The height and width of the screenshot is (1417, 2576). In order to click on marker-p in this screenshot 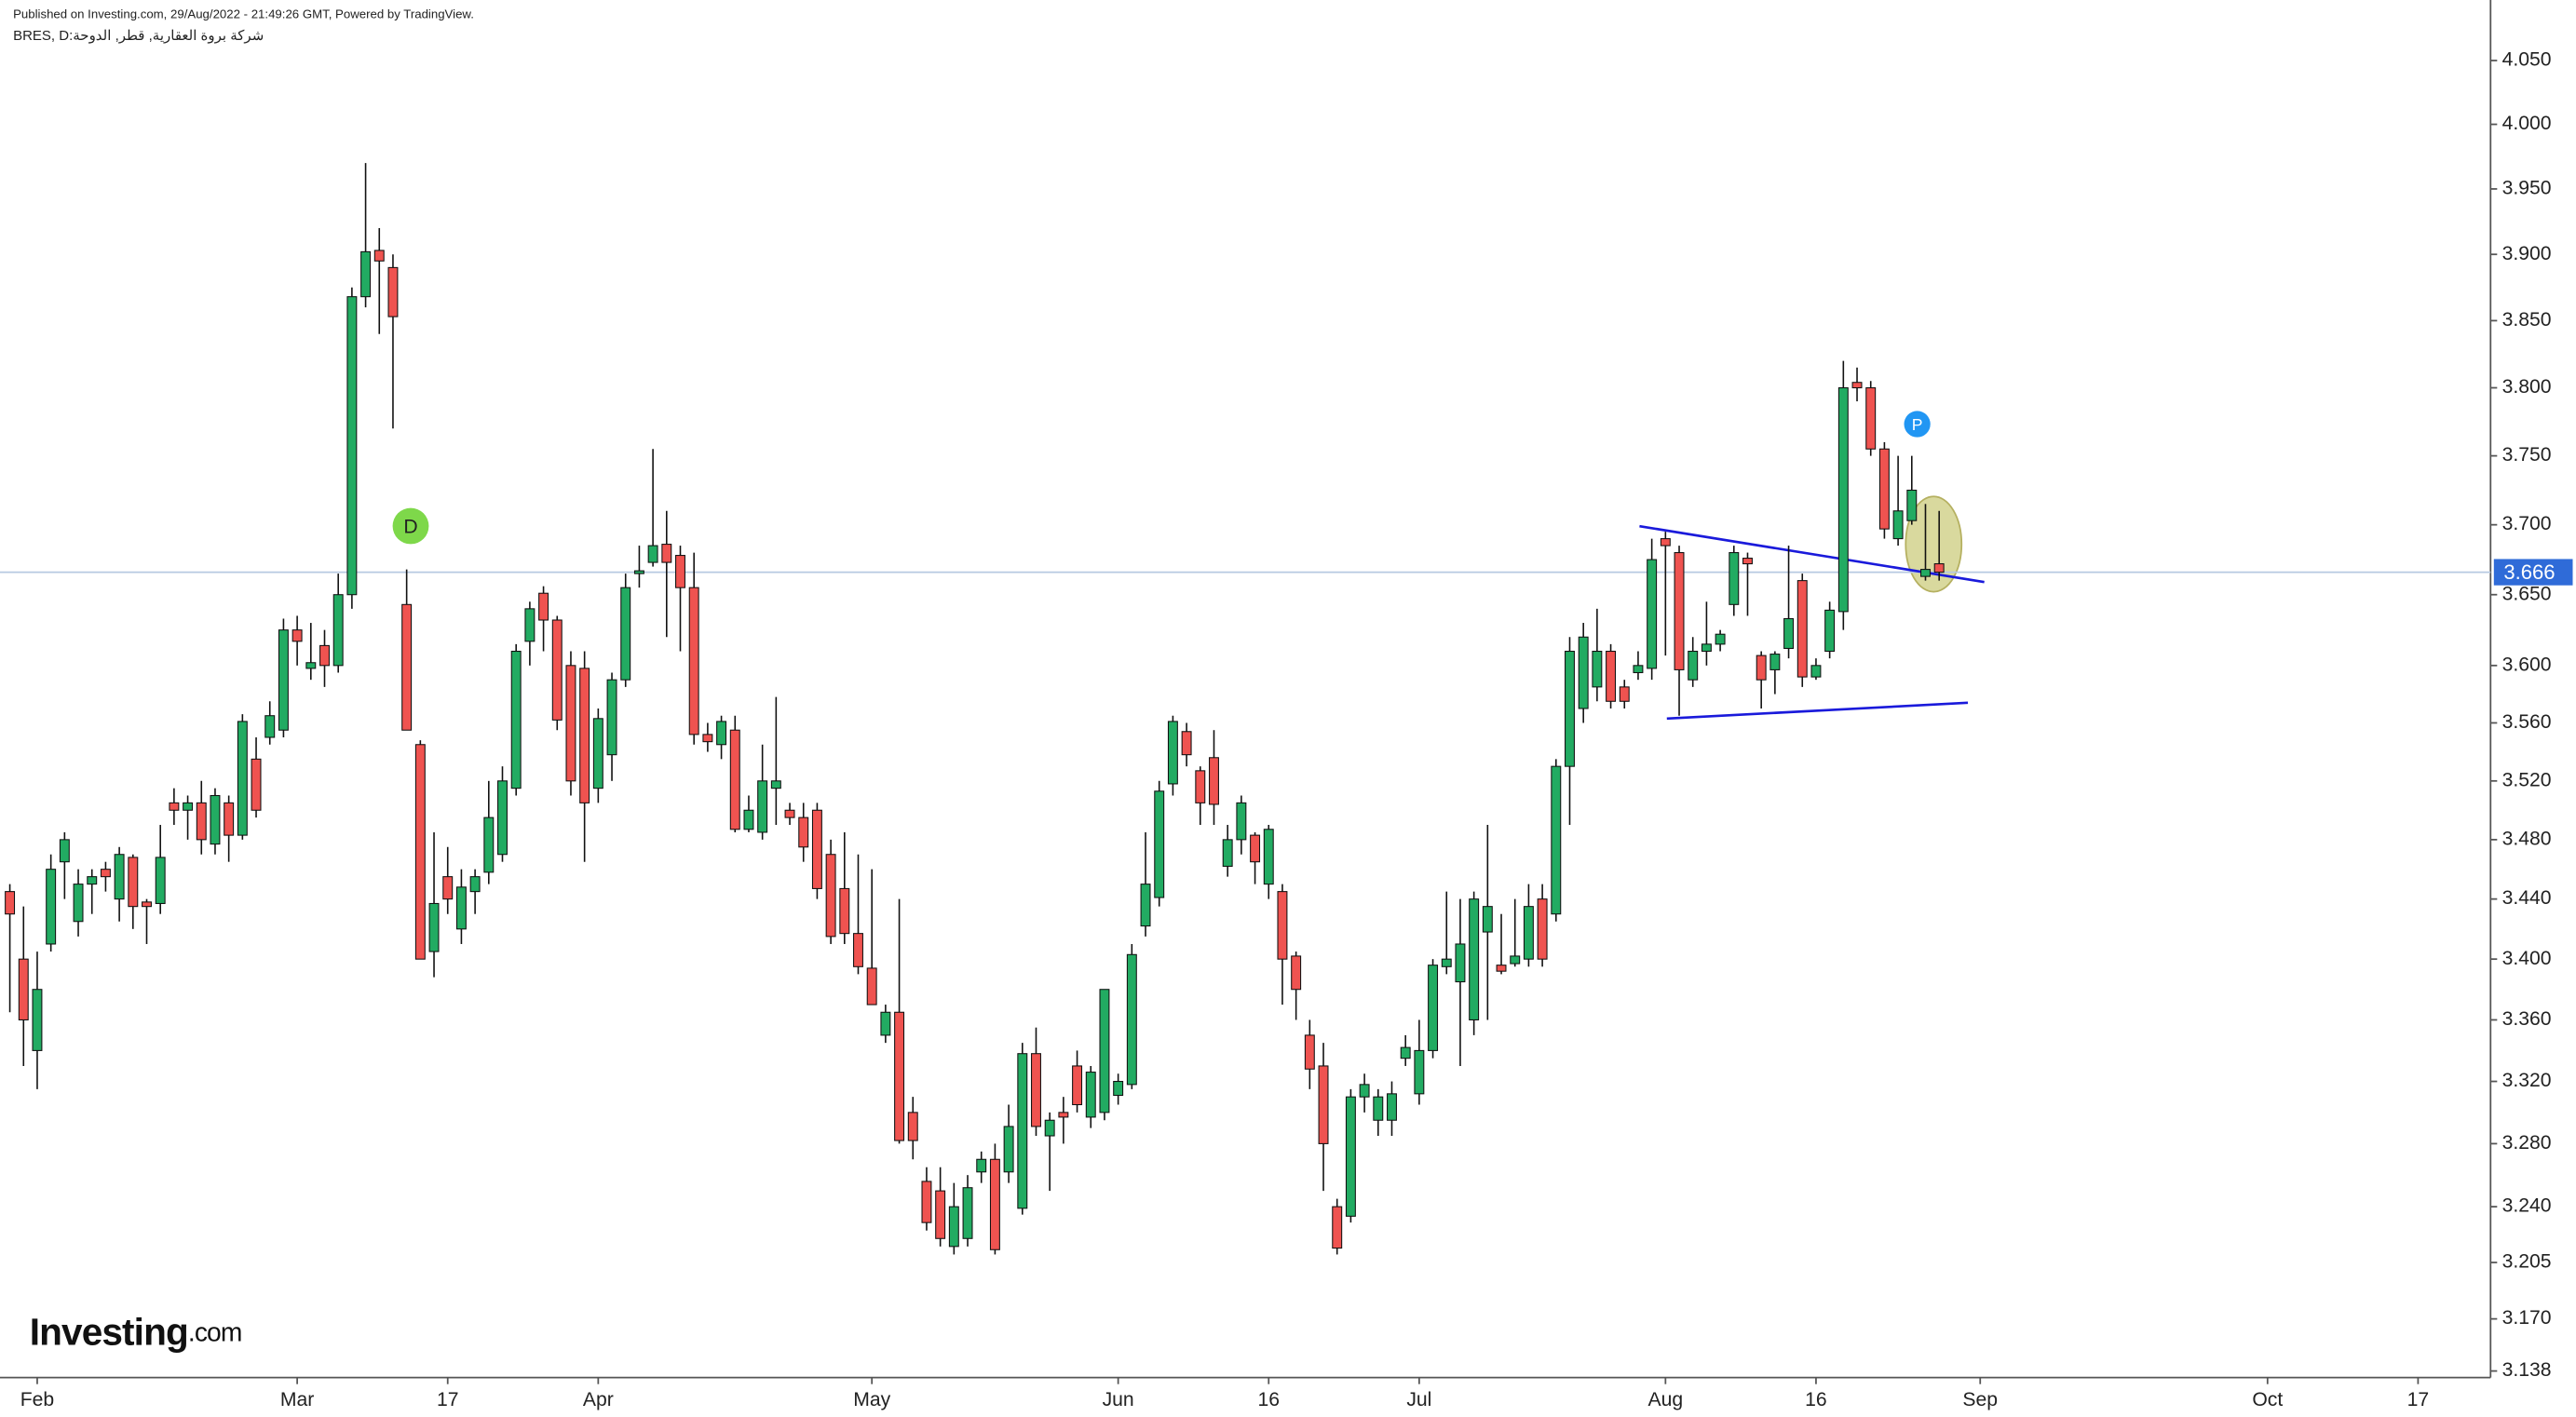, I will do `click(1917, 424)`.